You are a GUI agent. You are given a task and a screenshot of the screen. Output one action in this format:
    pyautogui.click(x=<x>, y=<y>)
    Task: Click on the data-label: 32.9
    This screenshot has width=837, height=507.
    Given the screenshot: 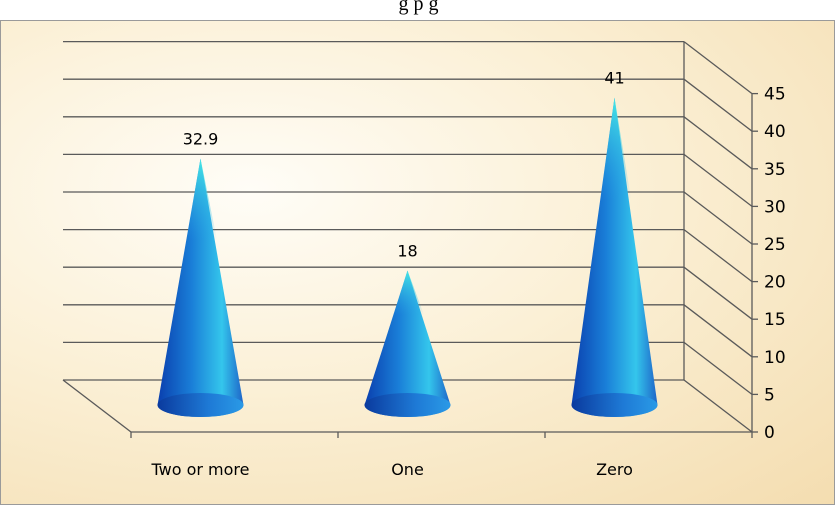 What is the action you would take?
    pyautogui.click(x=201, y=139)
    